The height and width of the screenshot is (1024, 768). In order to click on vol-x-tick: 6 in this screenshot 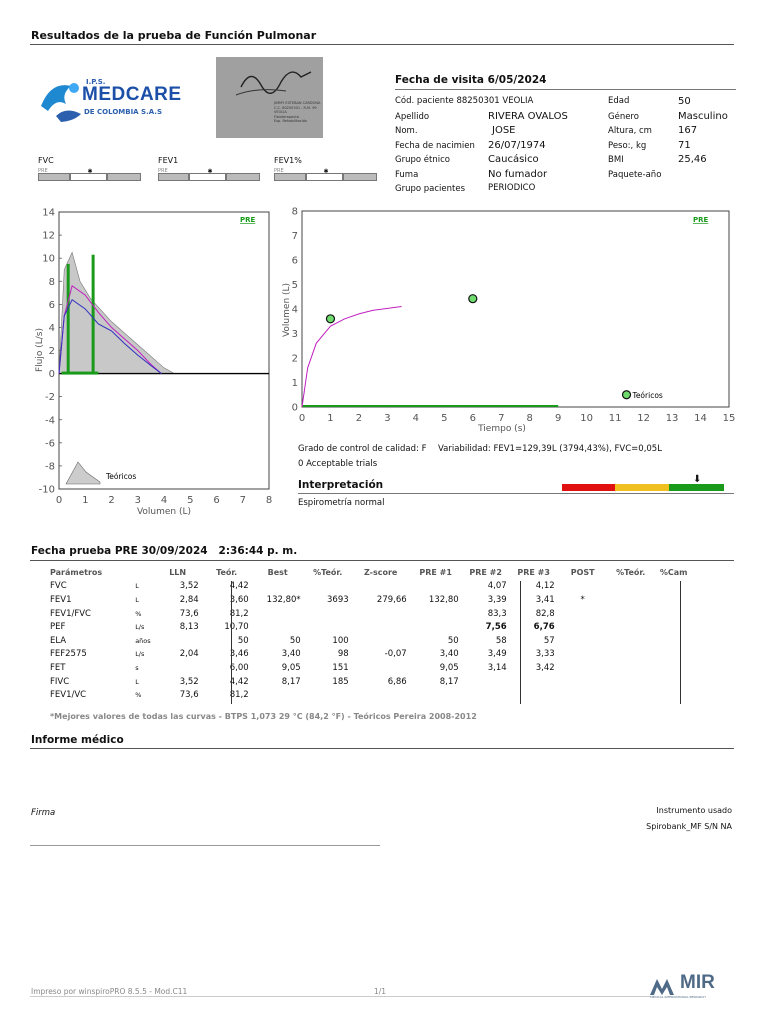, I will do `click(473, 418)`.